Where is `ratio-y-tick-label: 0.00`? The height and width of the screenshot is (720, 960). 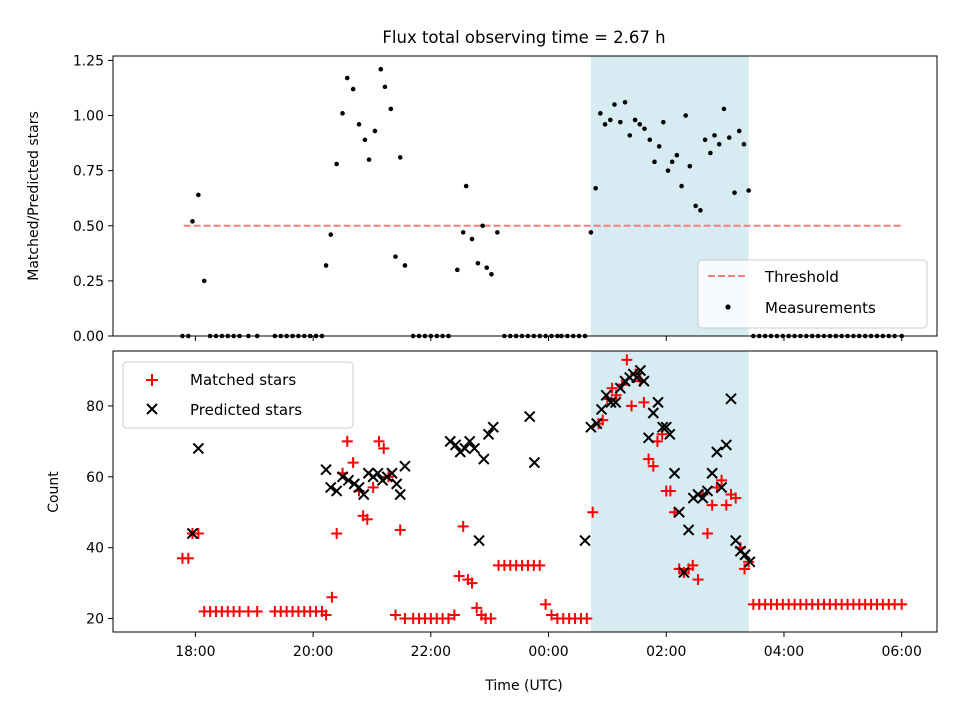
ratio-y-tick-label: 0.00 is located at coordinates (88, 337).